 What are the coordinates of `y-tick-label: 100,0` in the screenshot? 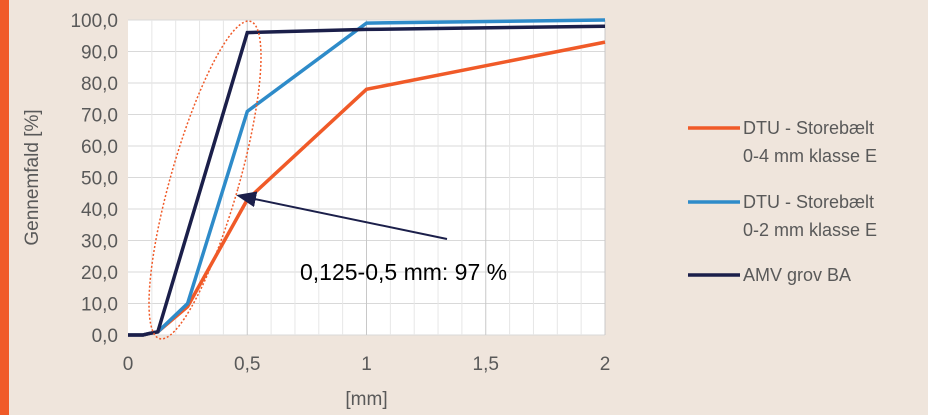 It's located at (94, 21).